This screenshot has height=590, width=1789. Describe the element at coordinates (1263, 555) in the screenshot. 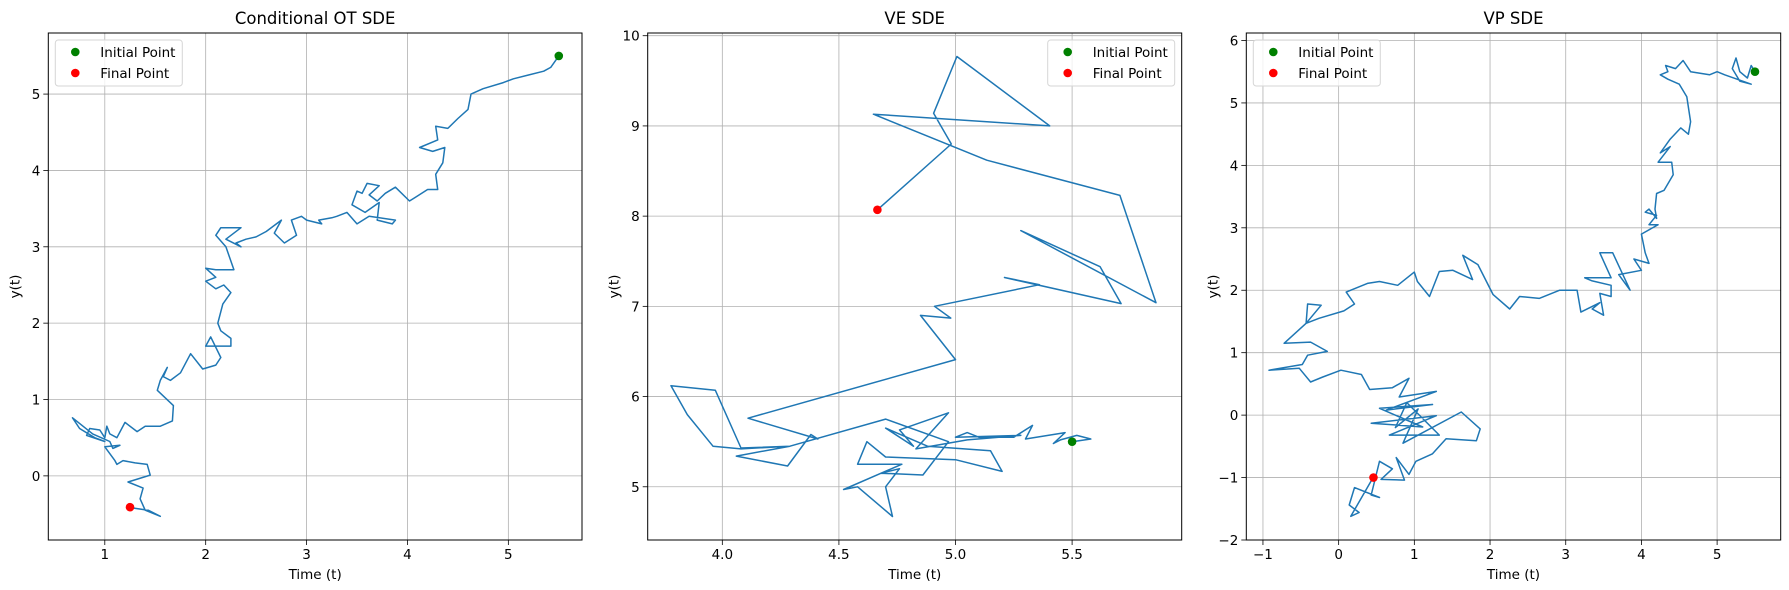

I see `x-tick-label: −1` at that location.